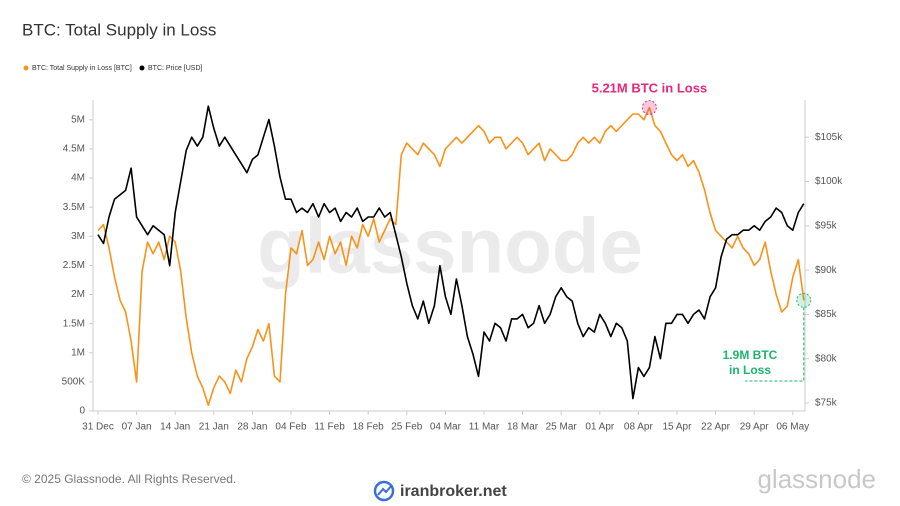  I want to click on y-tick-label: 2M, so click(78, 294).